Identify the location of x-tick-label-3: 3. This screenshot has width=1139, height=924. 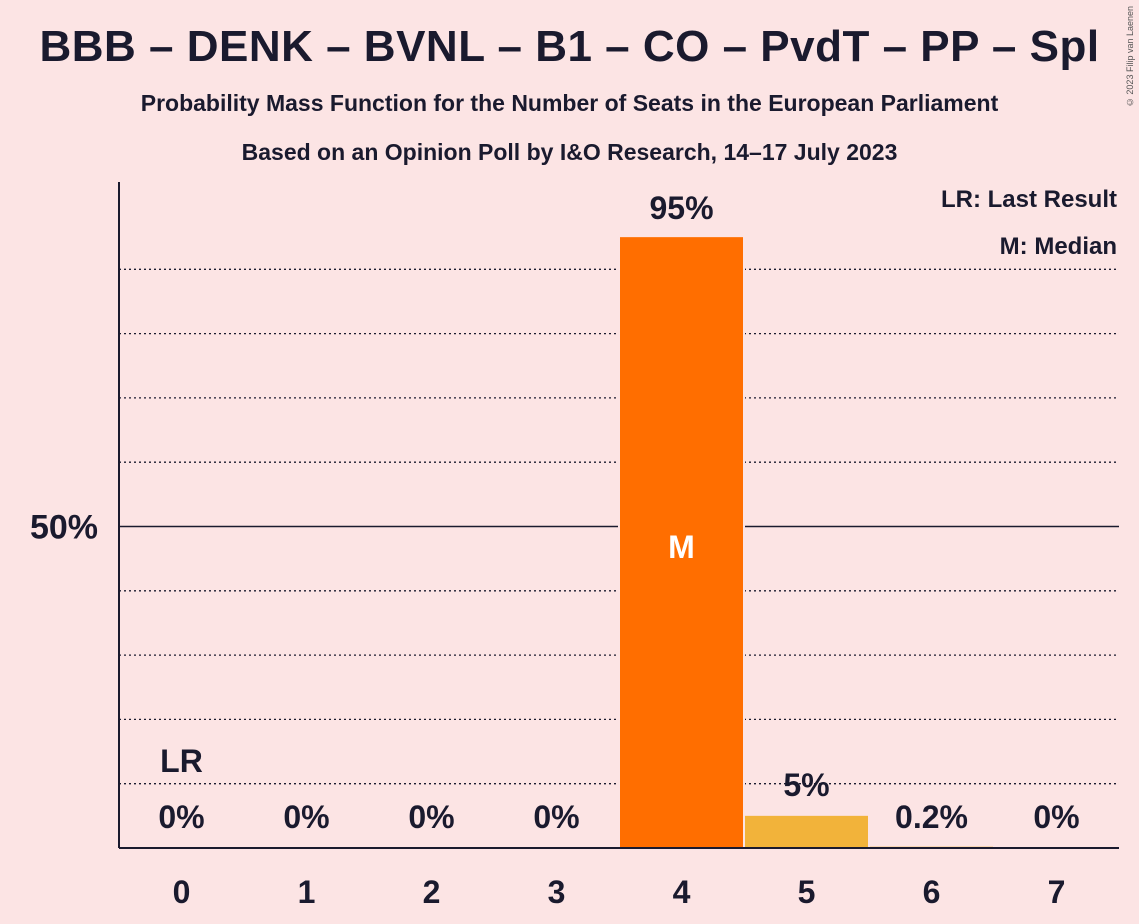
(557, 892).